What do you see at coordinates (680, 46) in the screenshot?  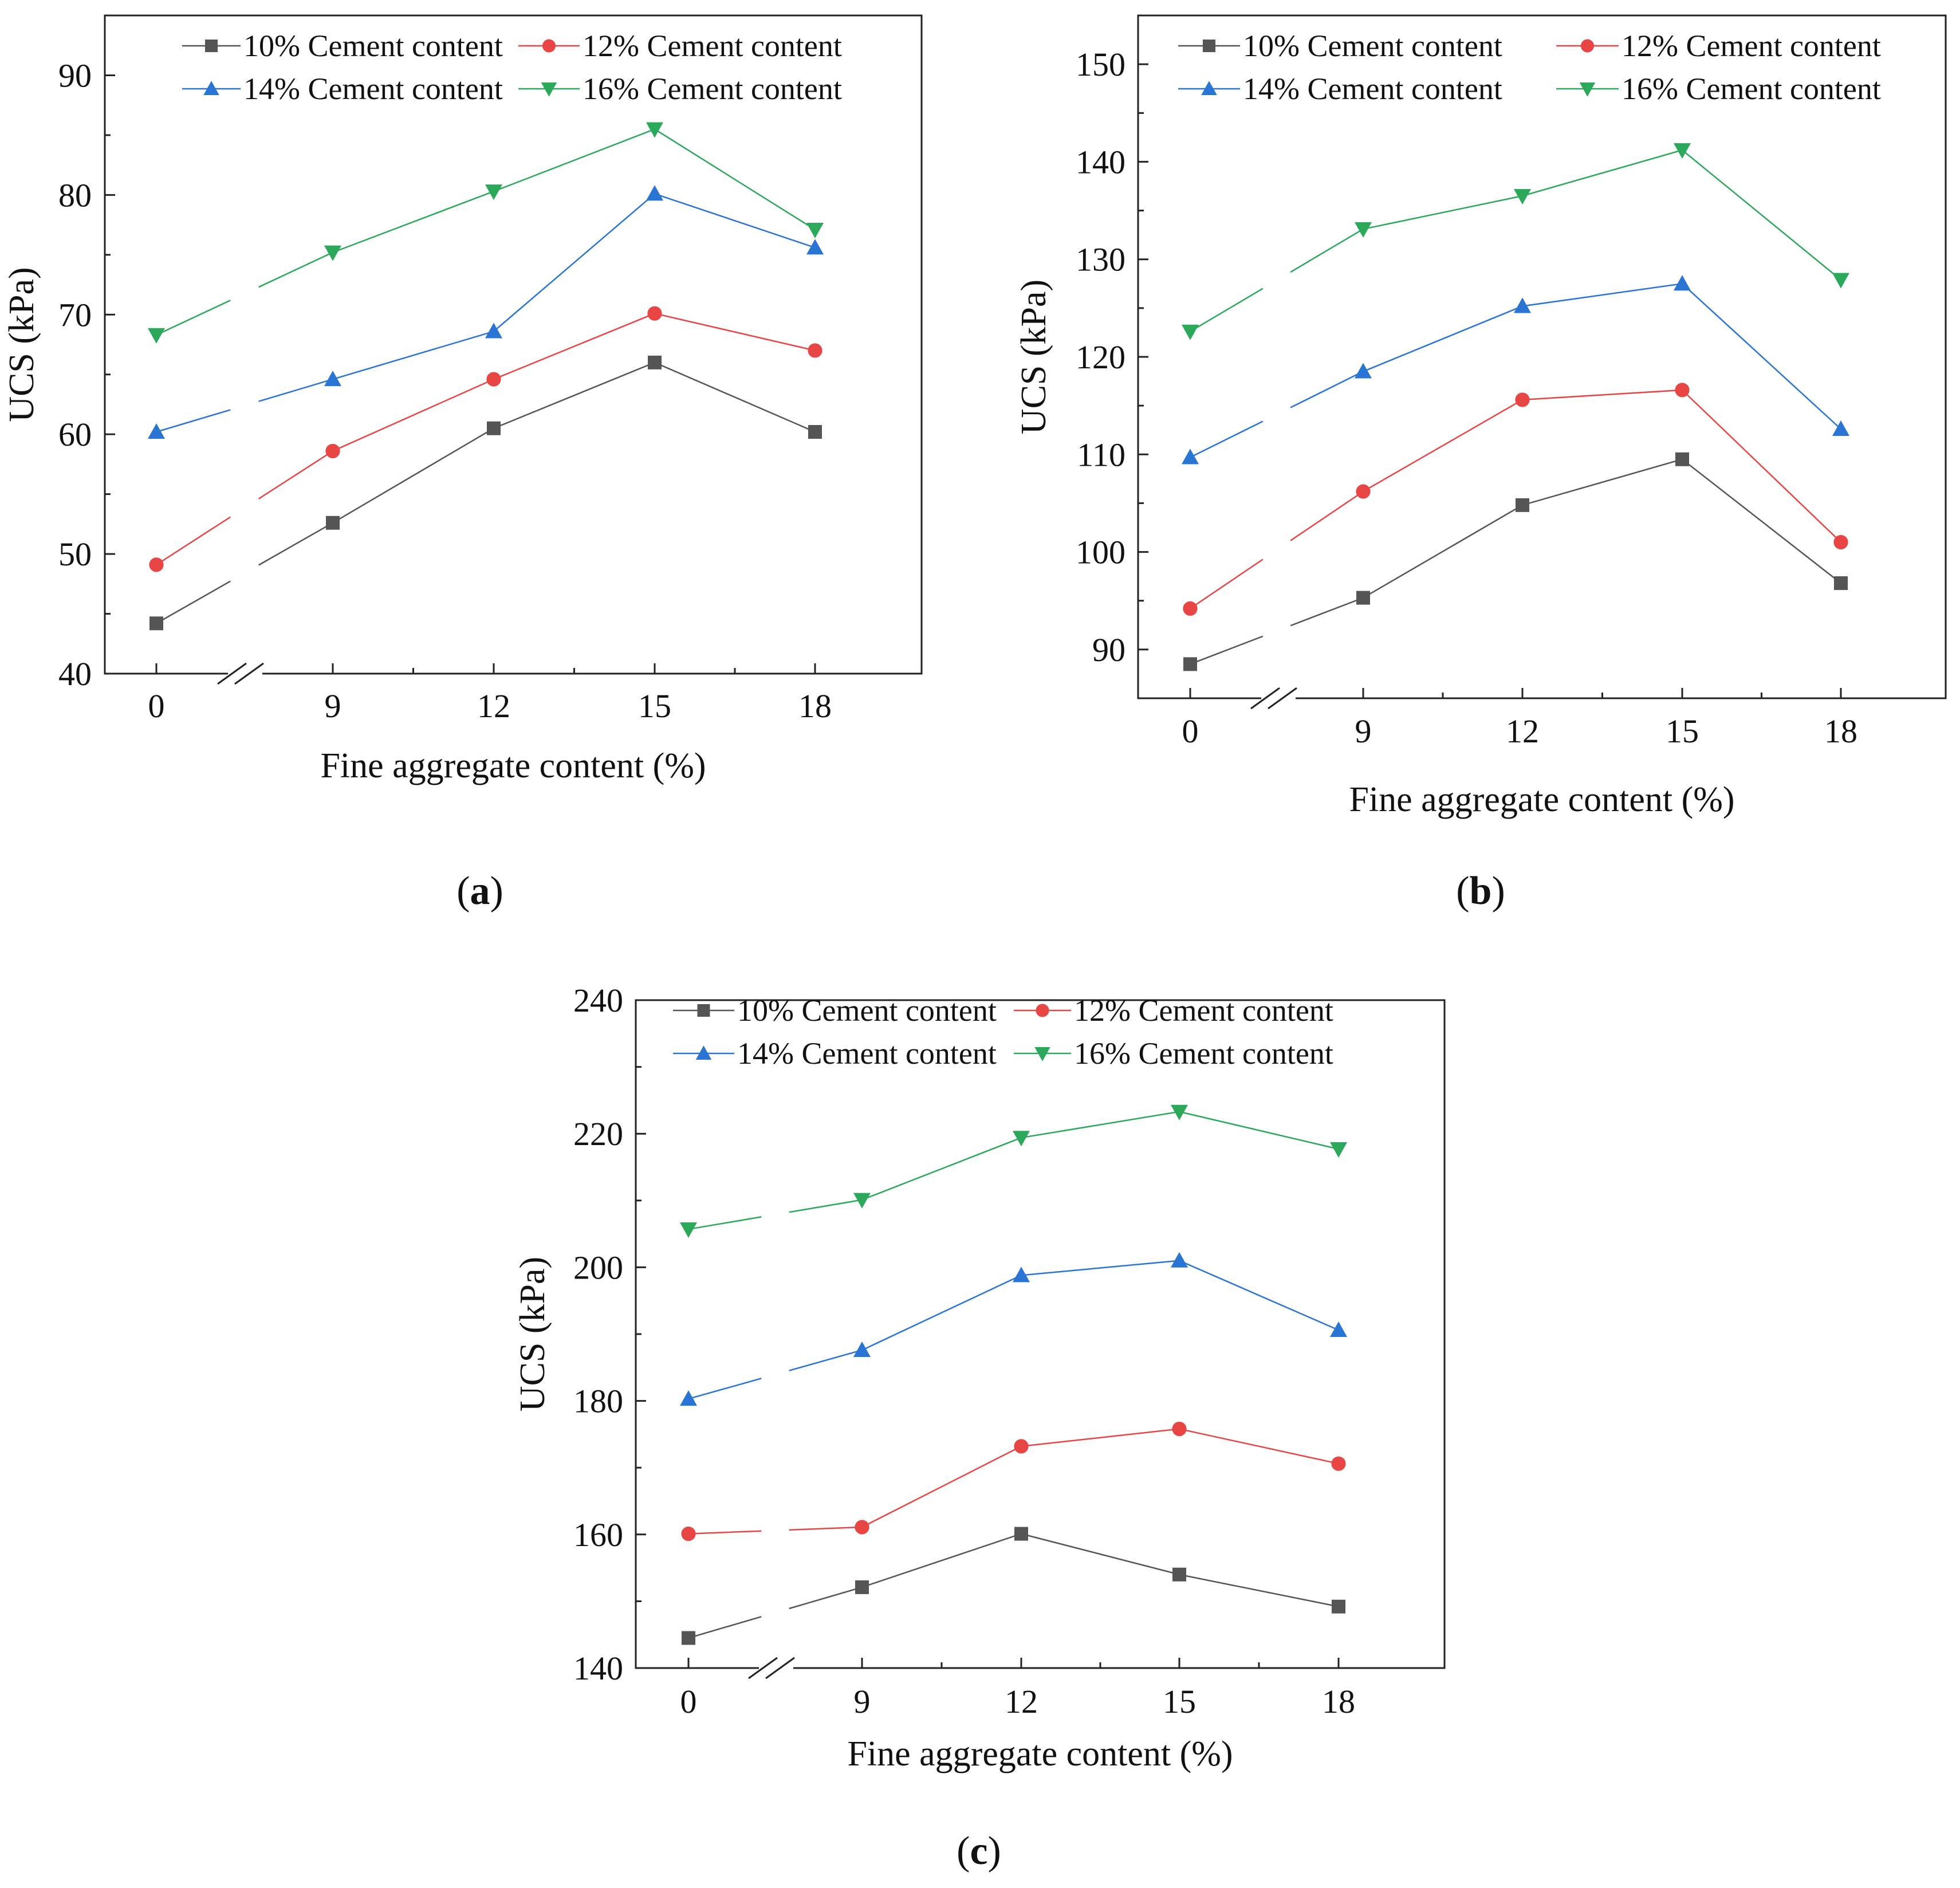 I see `legend-entry: 12% Cement content` at bounding box center [680, 46].